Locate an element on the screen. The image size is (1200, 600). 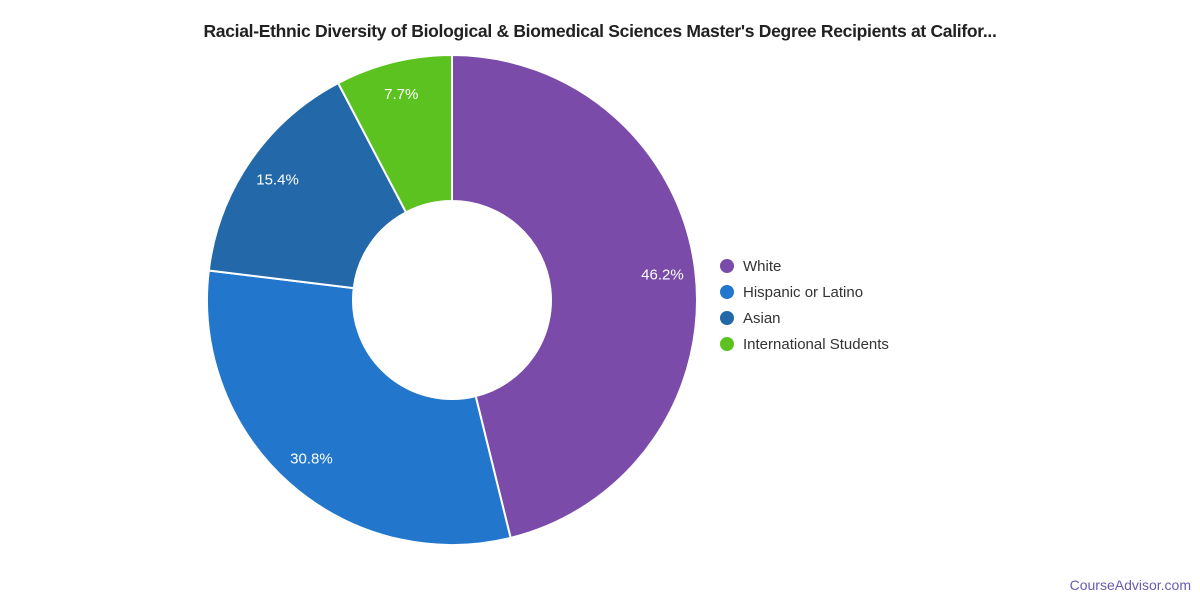
pie-slice-international-students is located at coordinates (395, 134).